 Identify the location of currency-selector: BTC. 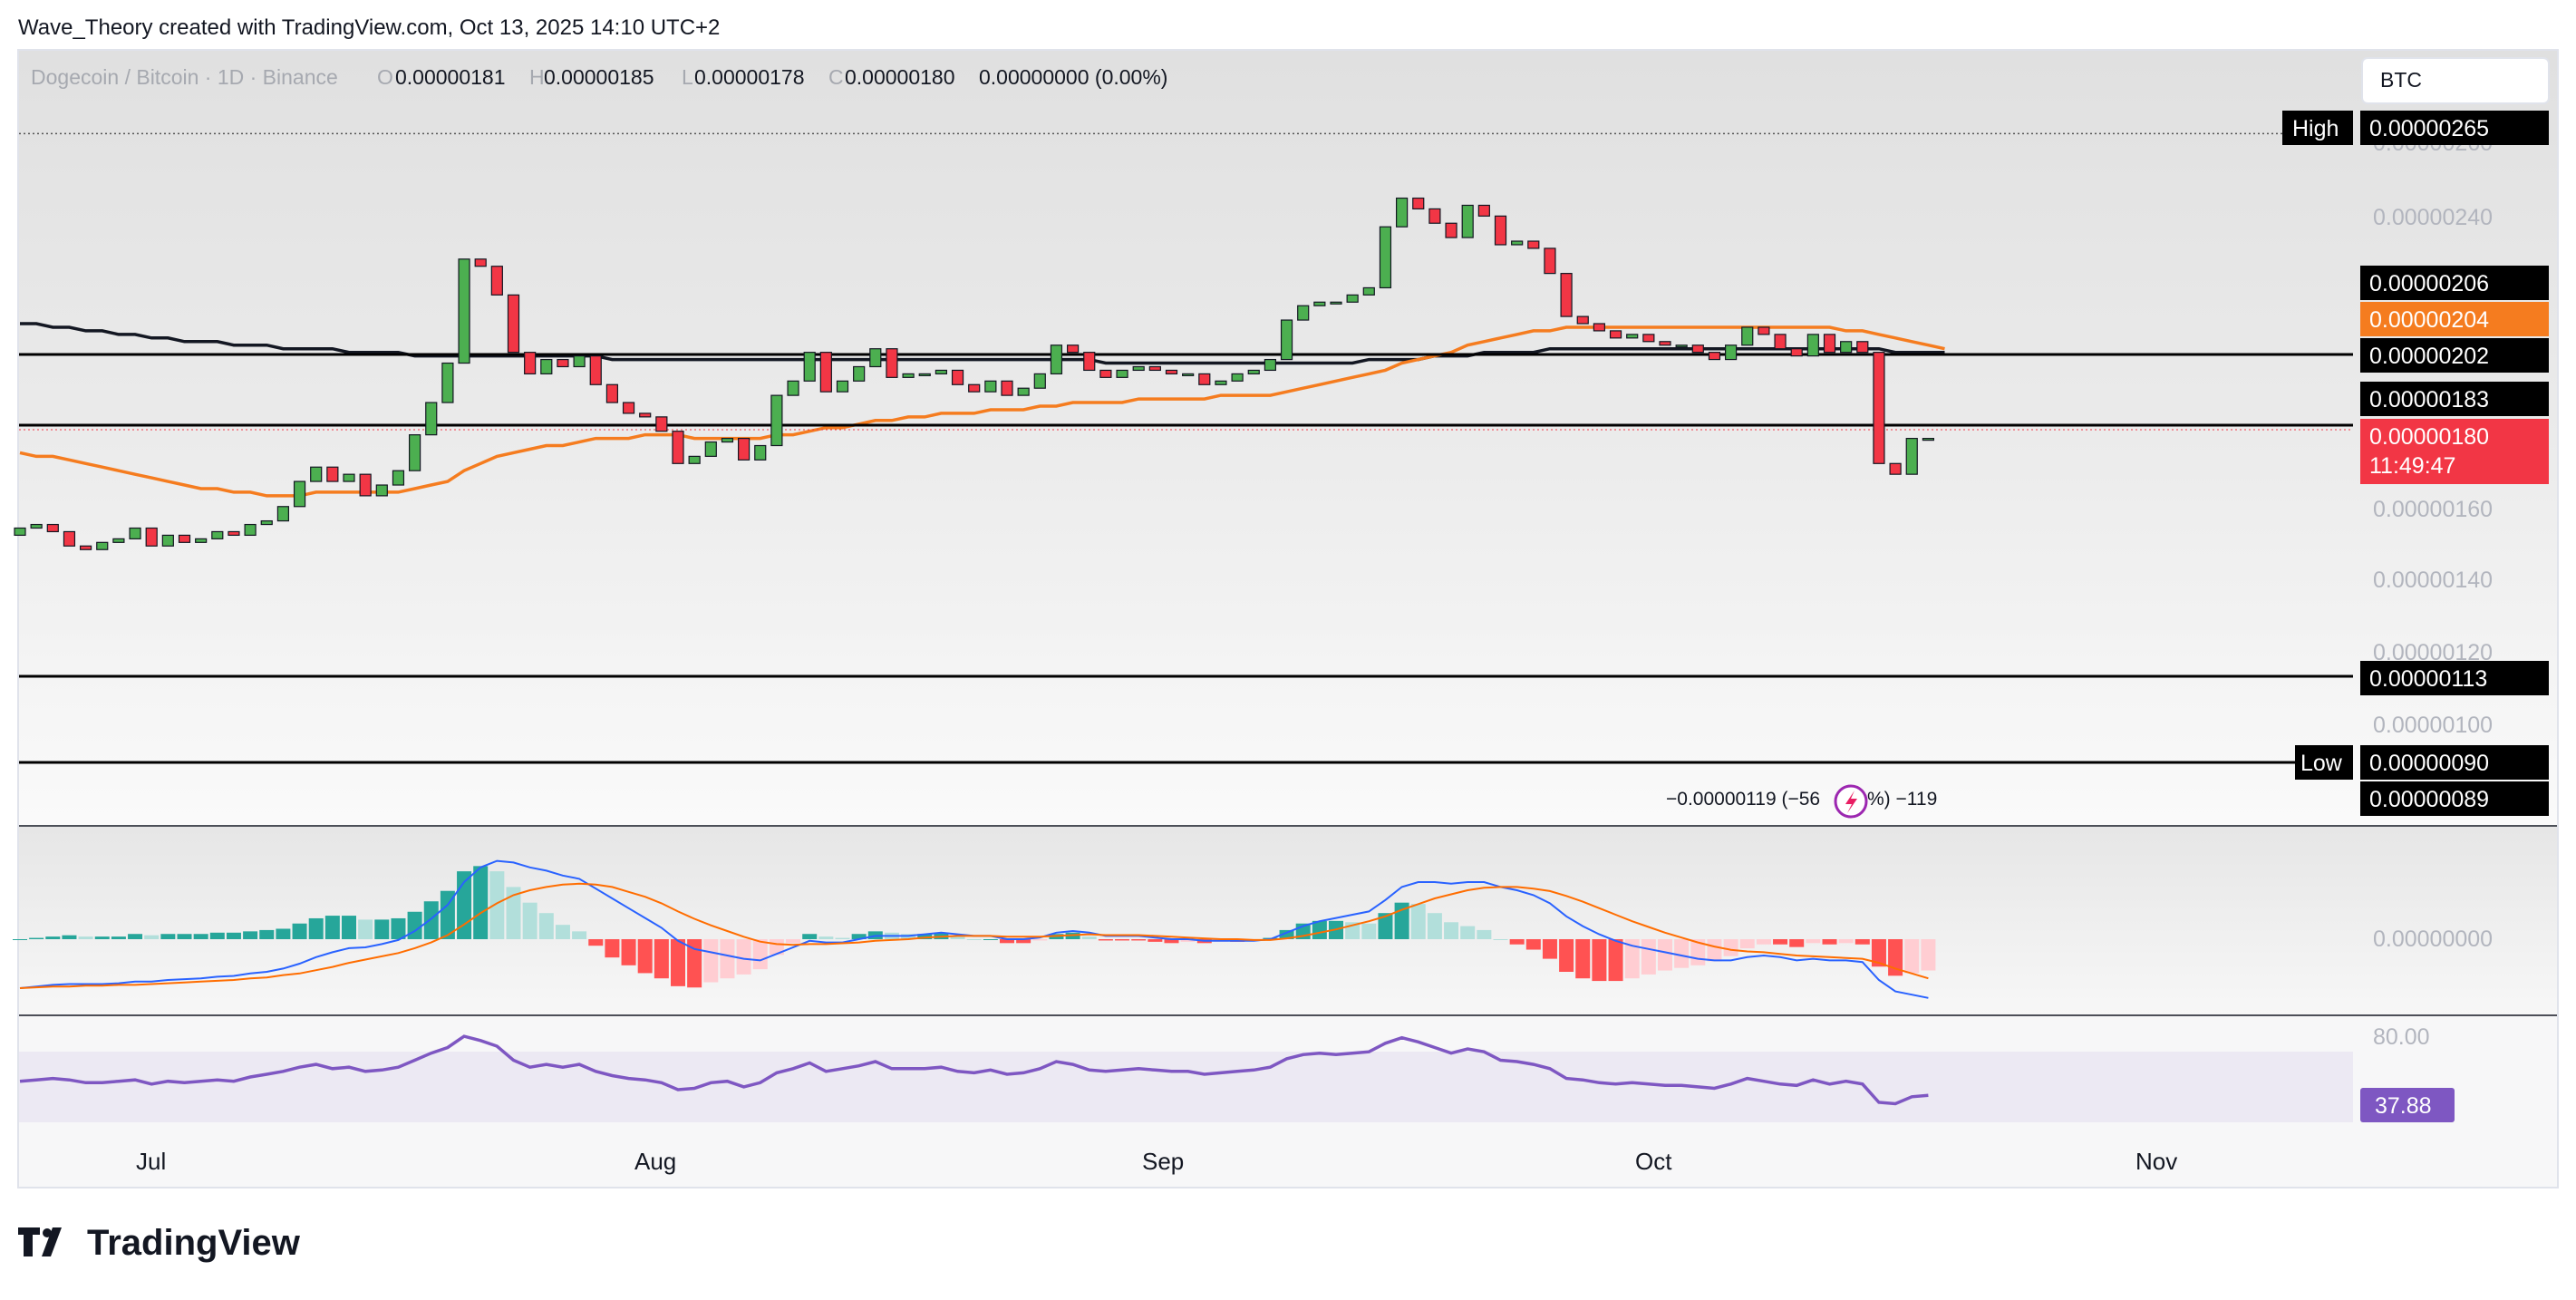
(2455, 80).